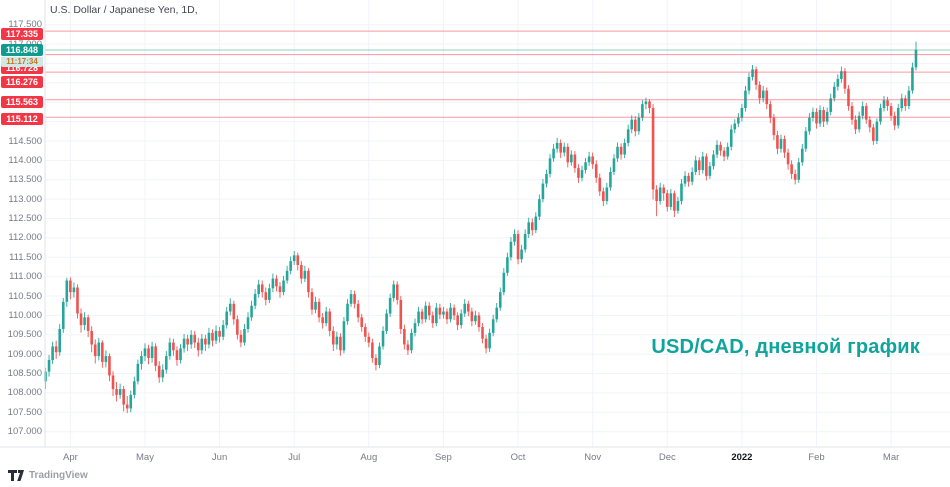 The height and width of the screenshot is (487, 950). What do you see at coordinates (124, 10) in the screenshot?
I see `symbol-title: U.S. Dollar / Japanese Yen, 1D,` at bounding box center [124, 10].